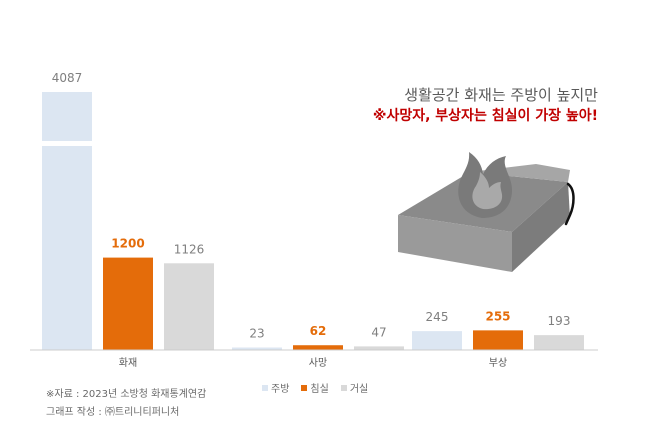 The image size is (650, 437). Describe the element at coordinates (485, 185) in the screenshot. I see `fire-icon` at that location.